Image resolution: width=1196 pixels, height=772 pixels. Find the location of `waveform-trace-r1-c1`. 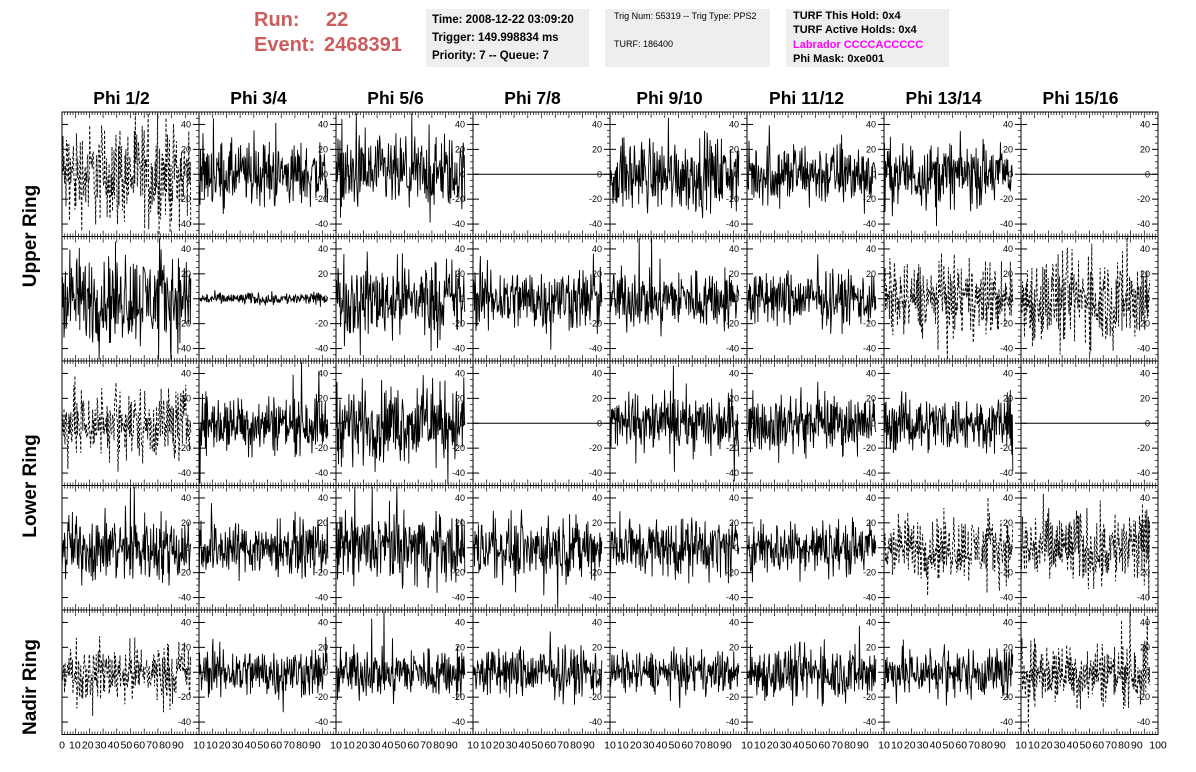

waveform-trace-r1-c1 is located at coordinates (263, 298).